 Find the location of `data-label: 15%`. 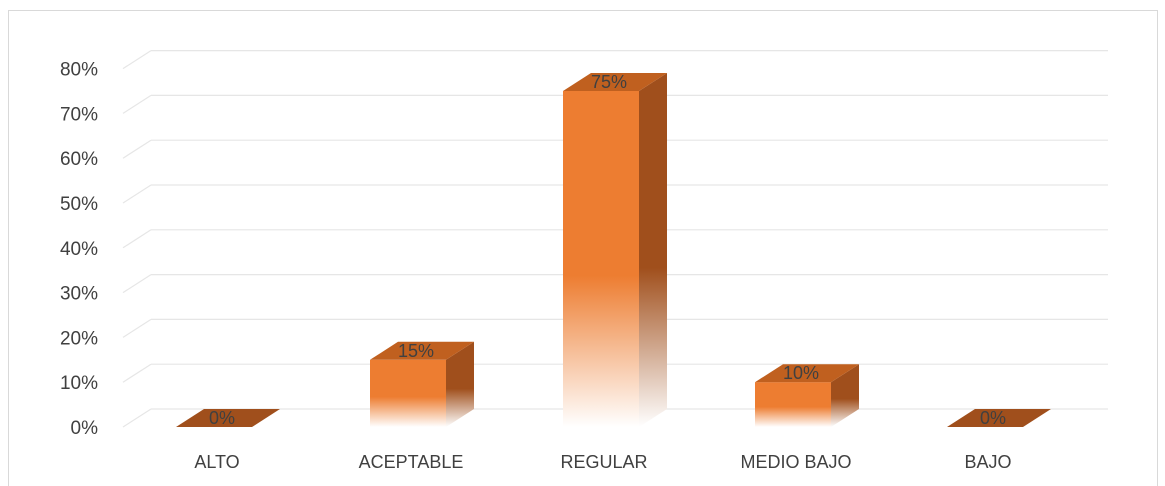

data-label: 15% is located at coordinates (416, 351).